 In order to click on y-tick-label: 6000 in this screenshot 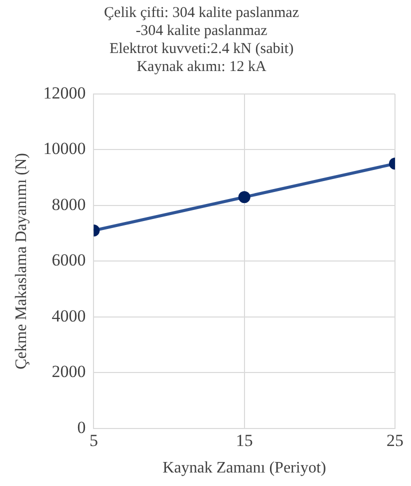, I will do `click(69, 260)`.